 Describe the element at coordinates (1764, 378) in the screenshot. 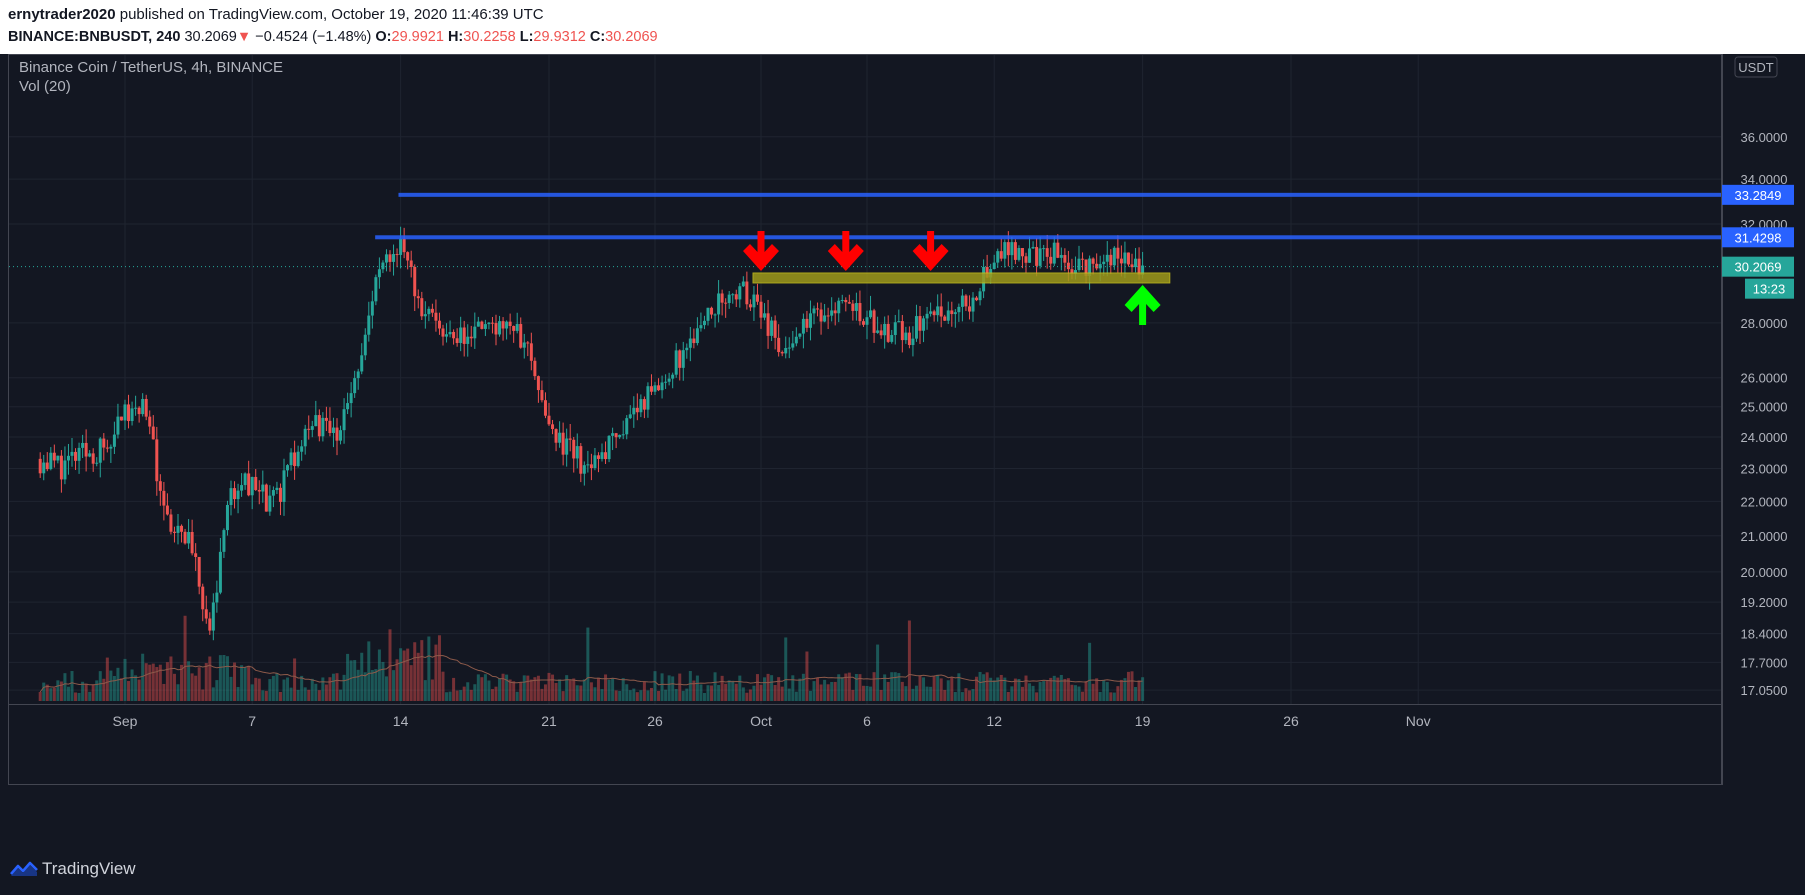

I see `price-tick-label: 26.0000` at that location.